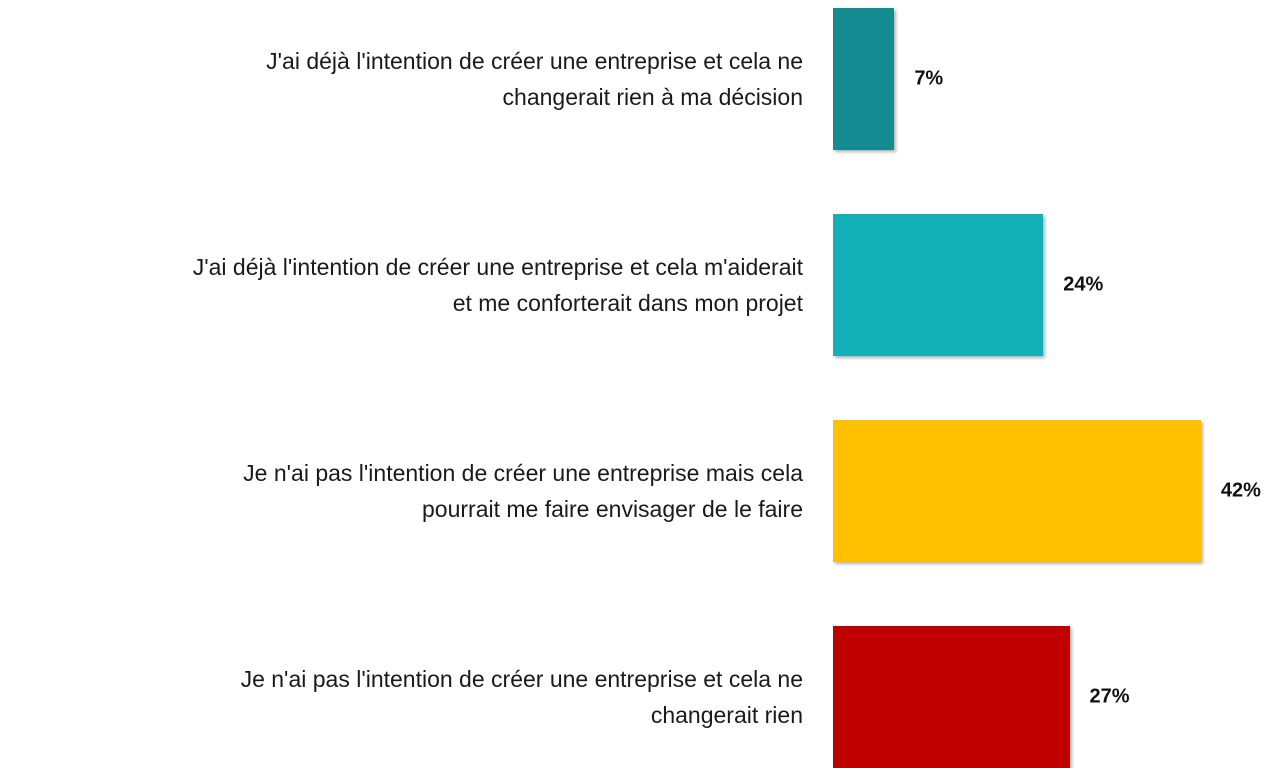 This screenshot has width=1270, height=768. Describe the element at coordinates (1240, 490) in the screenshot. I see `value-label: 42%` at that location.